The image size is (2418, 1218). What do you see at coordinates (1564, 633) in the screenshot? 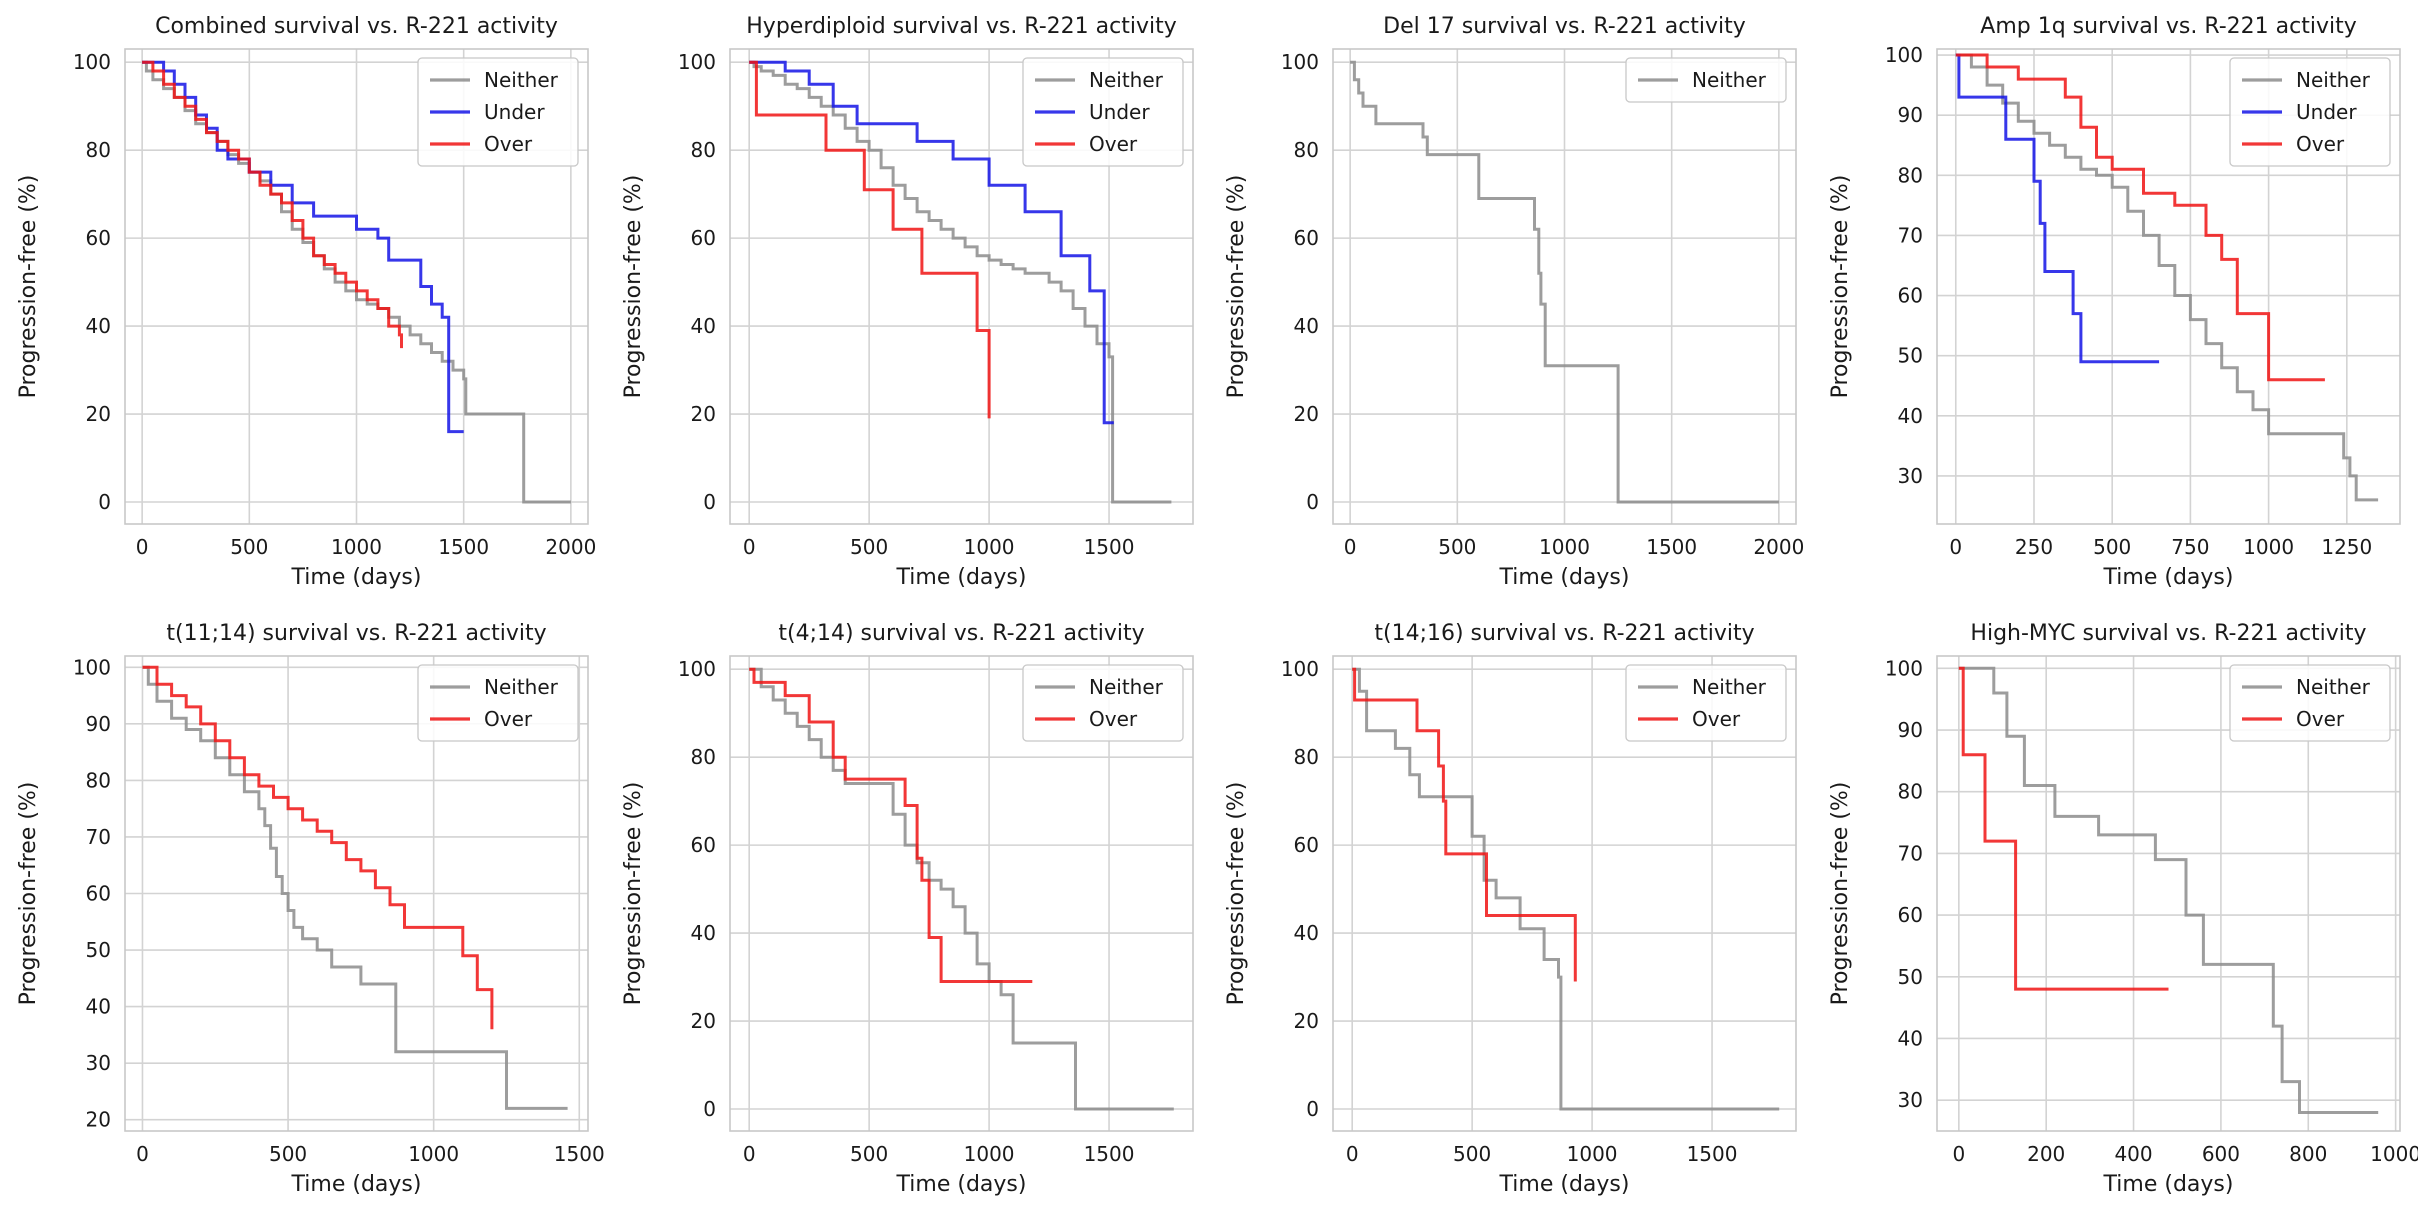
I see `chart-title: t(14;16) survival vs. R-221 activity` at bounding box center [1564, 633].